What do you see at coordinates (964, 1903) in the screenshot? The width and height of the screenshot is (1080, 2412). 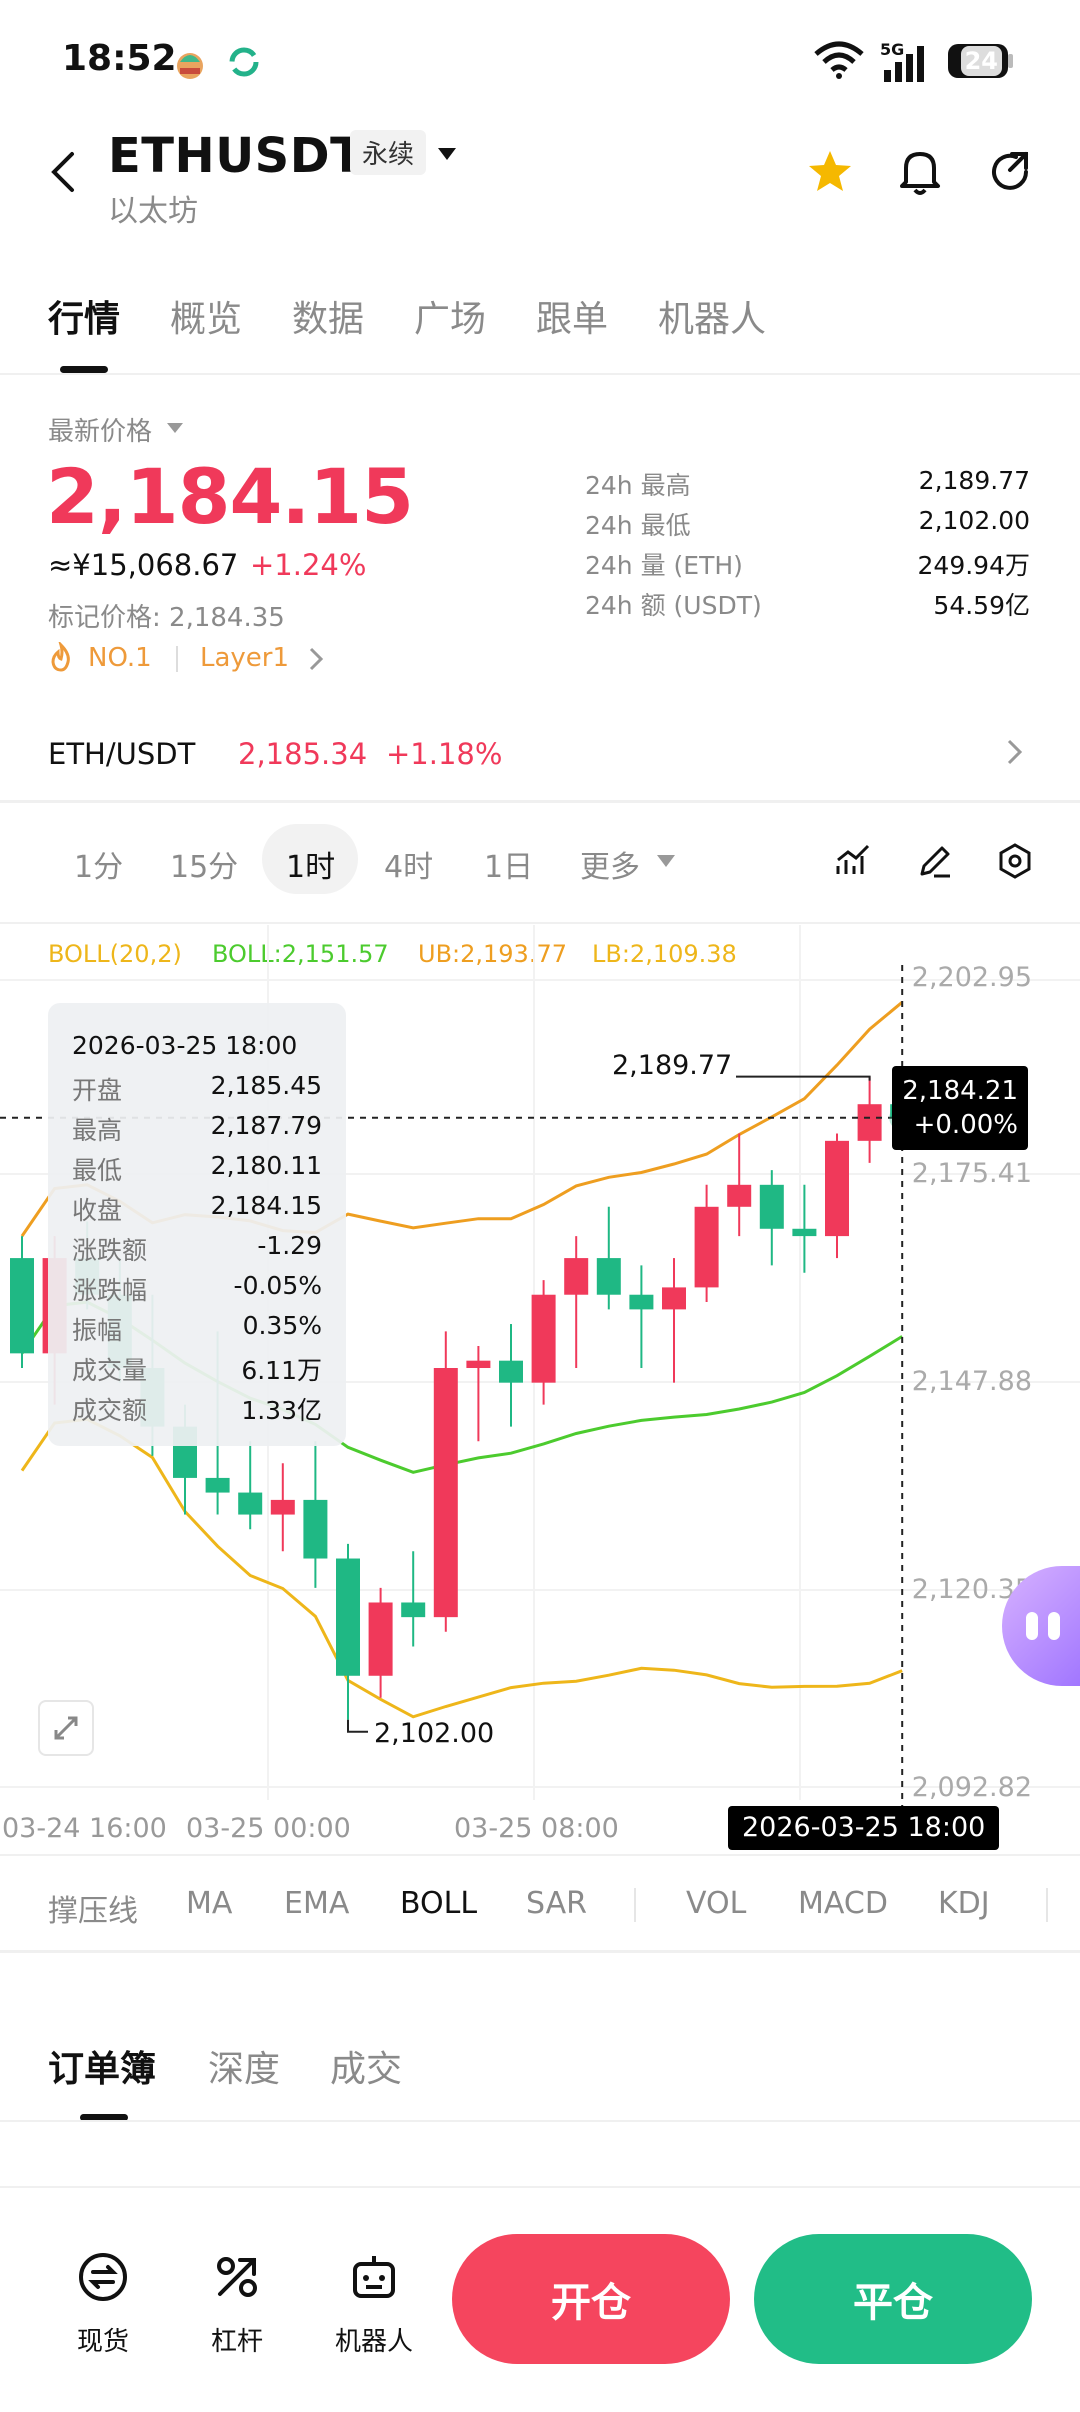 I see `indicator-kdj: KDJ` at bounding box center [964, 1903].